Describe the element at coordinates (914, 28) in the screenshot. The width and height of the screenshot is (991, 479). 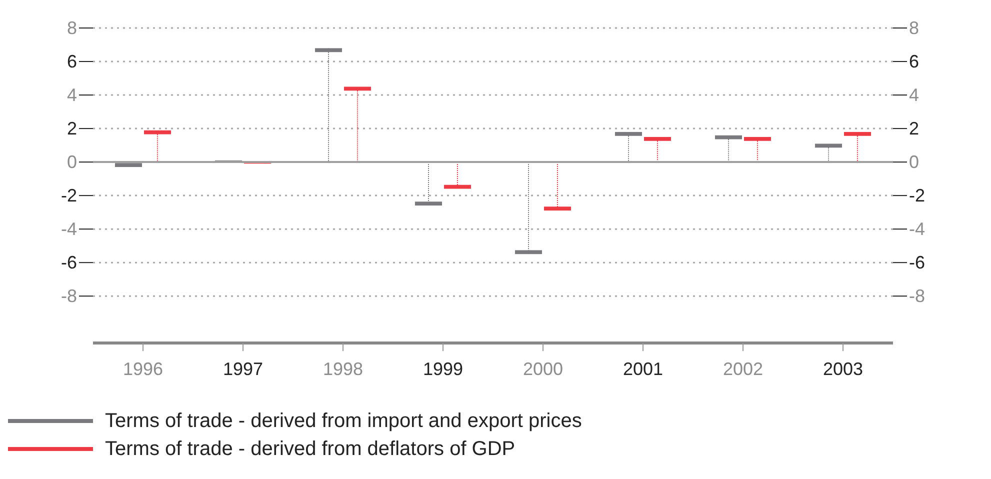
I see `y2-tick-label: 8` at that location.